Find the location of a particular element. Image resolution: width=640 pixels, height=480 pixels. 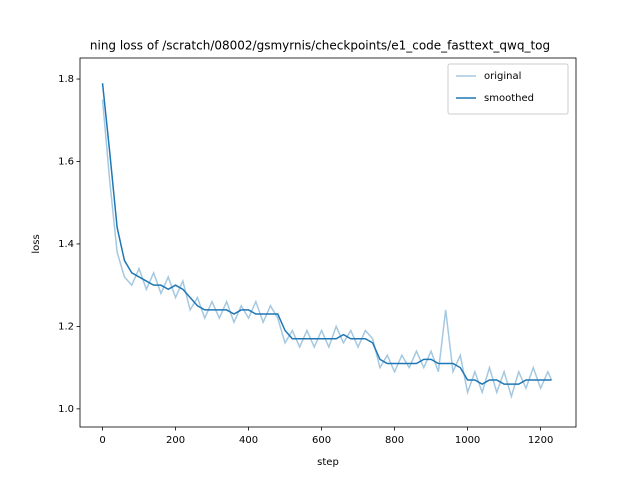

x-tick-label: 1000 is located at coordinates (467, 440).